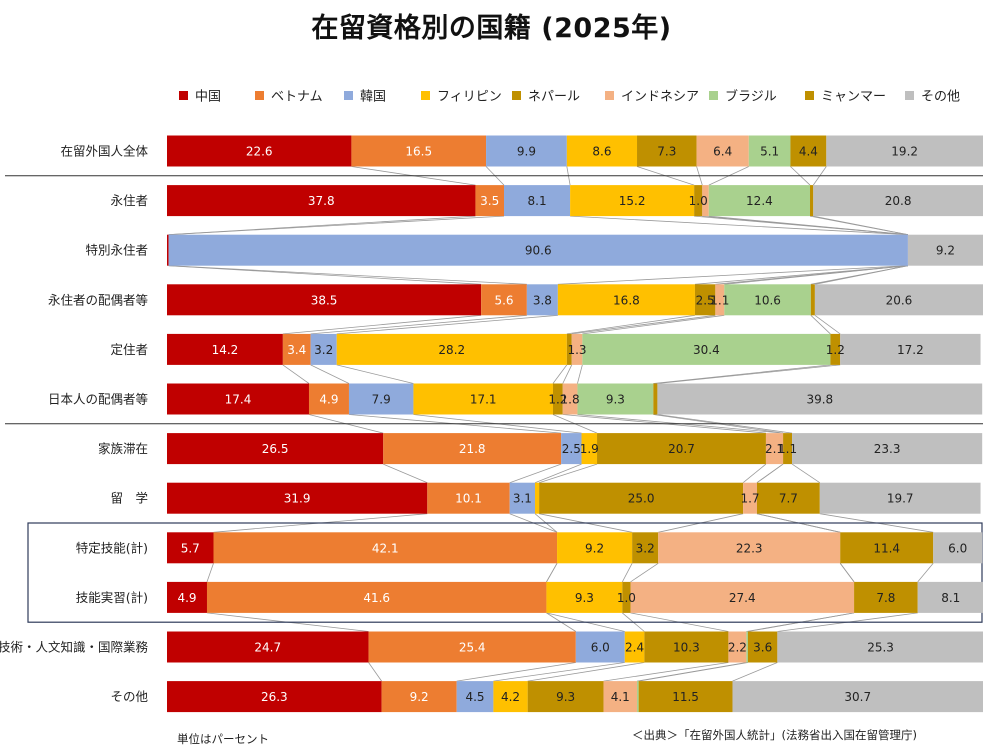 The height and width of the screenshot is (752, 983). Describe the element at coordinates (274, 697) in the screenshot. I see `data-label: 26.3` at that location.